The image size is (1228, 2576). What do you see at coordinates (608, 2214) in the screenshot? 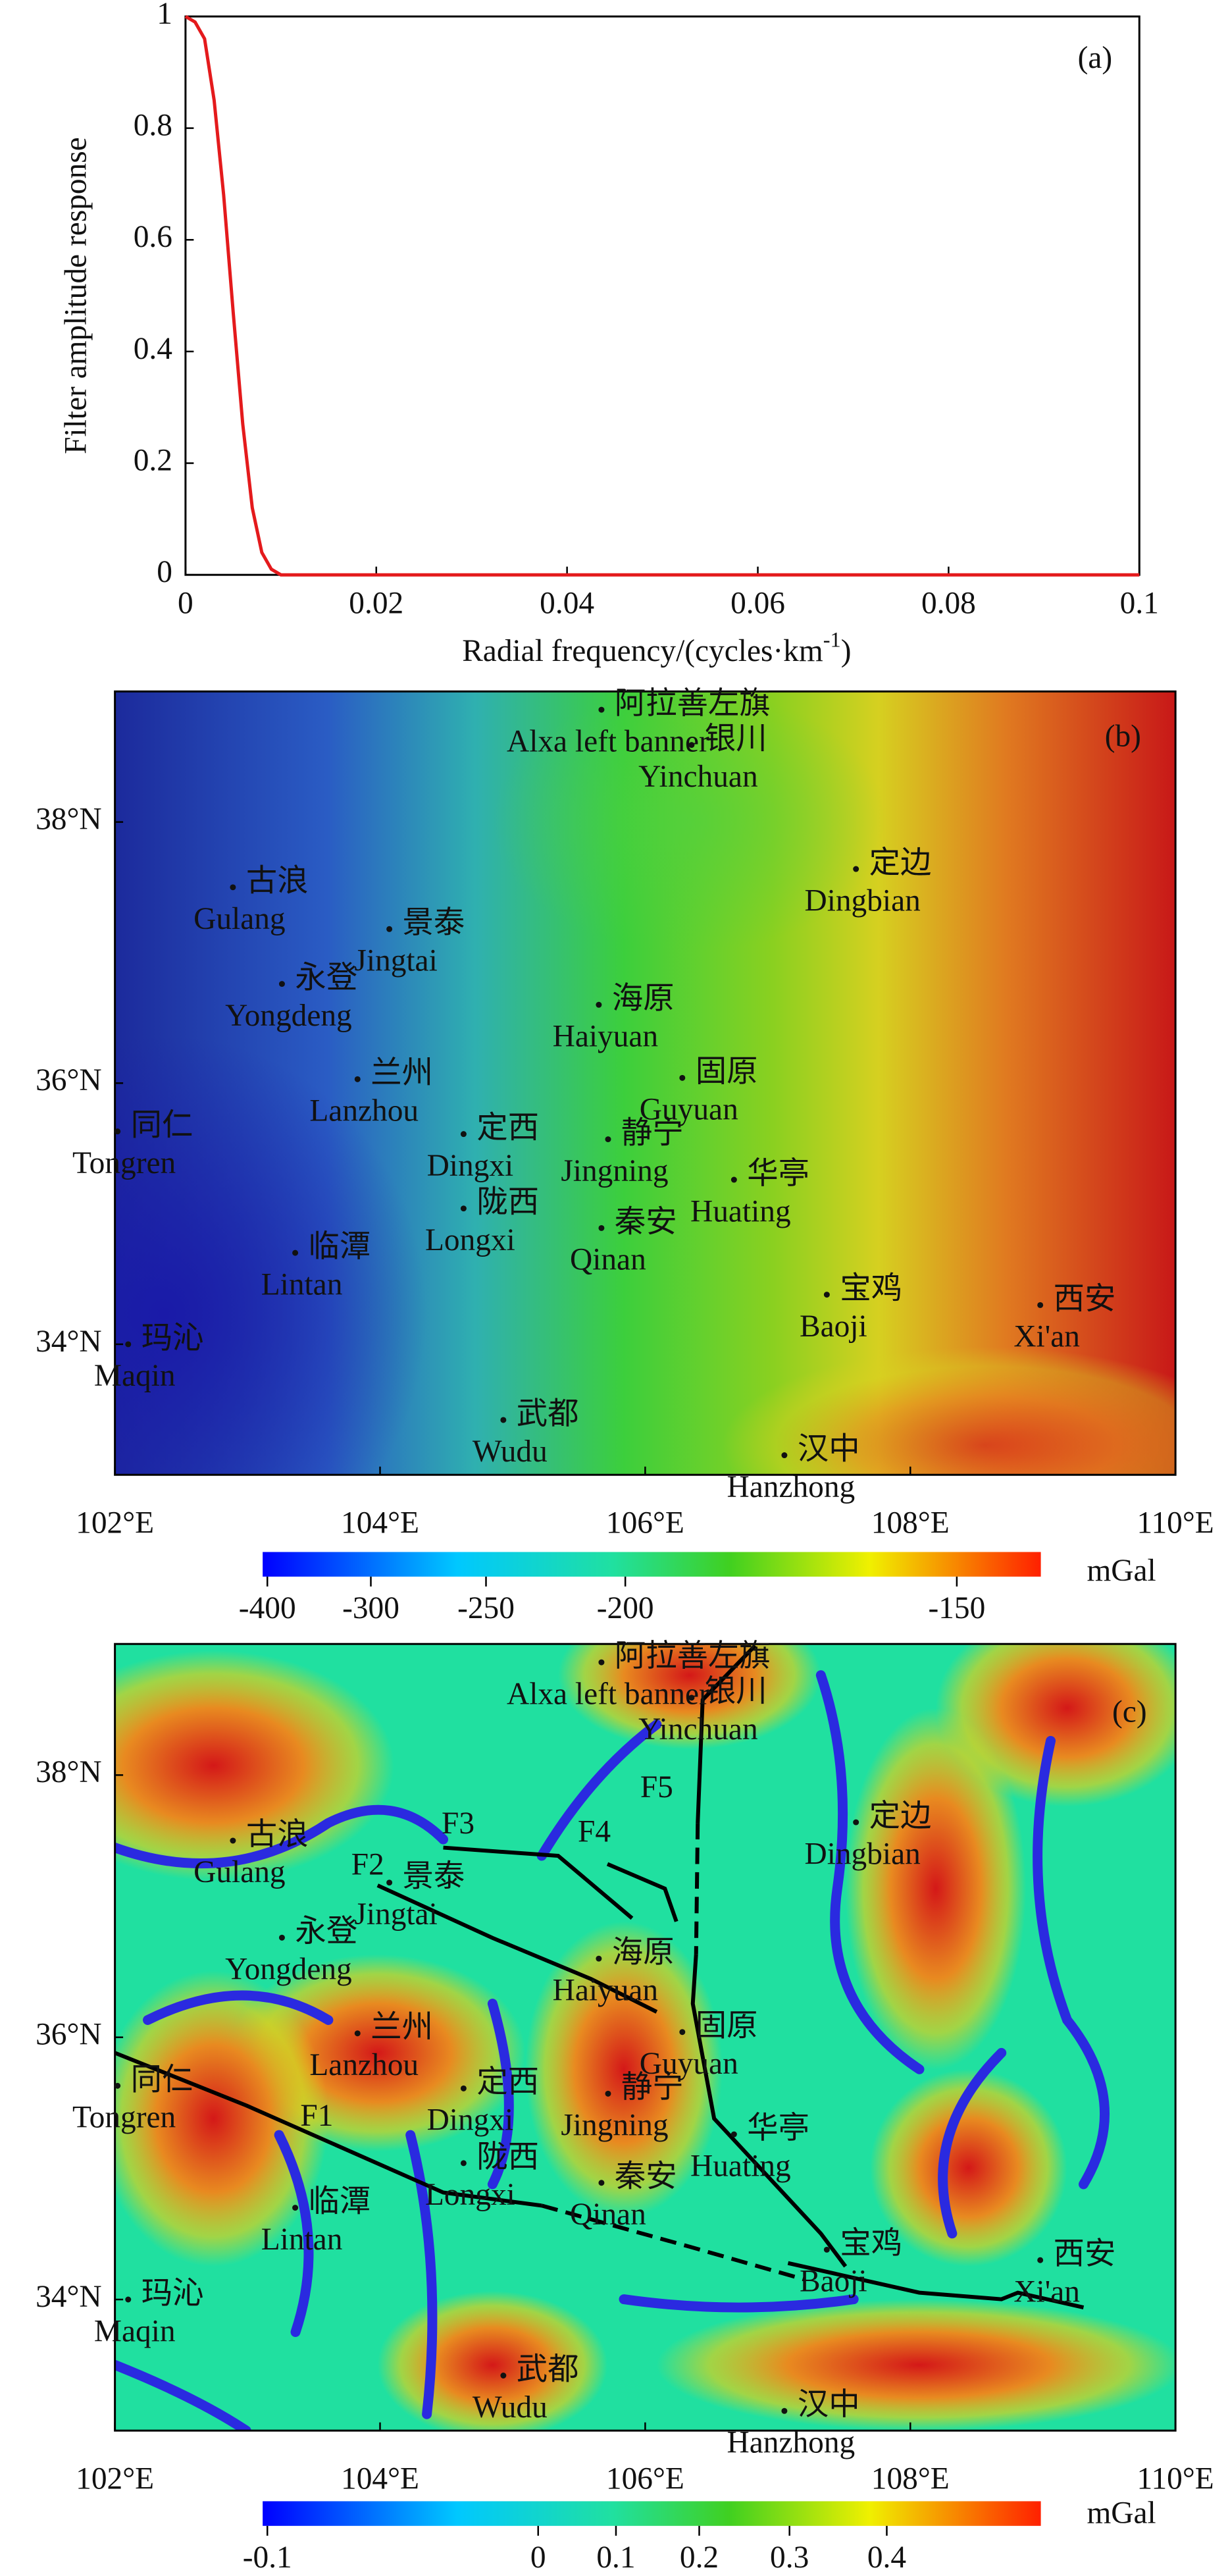
I see `city-name-en: Qinan` at bounding box center [608, 2214].